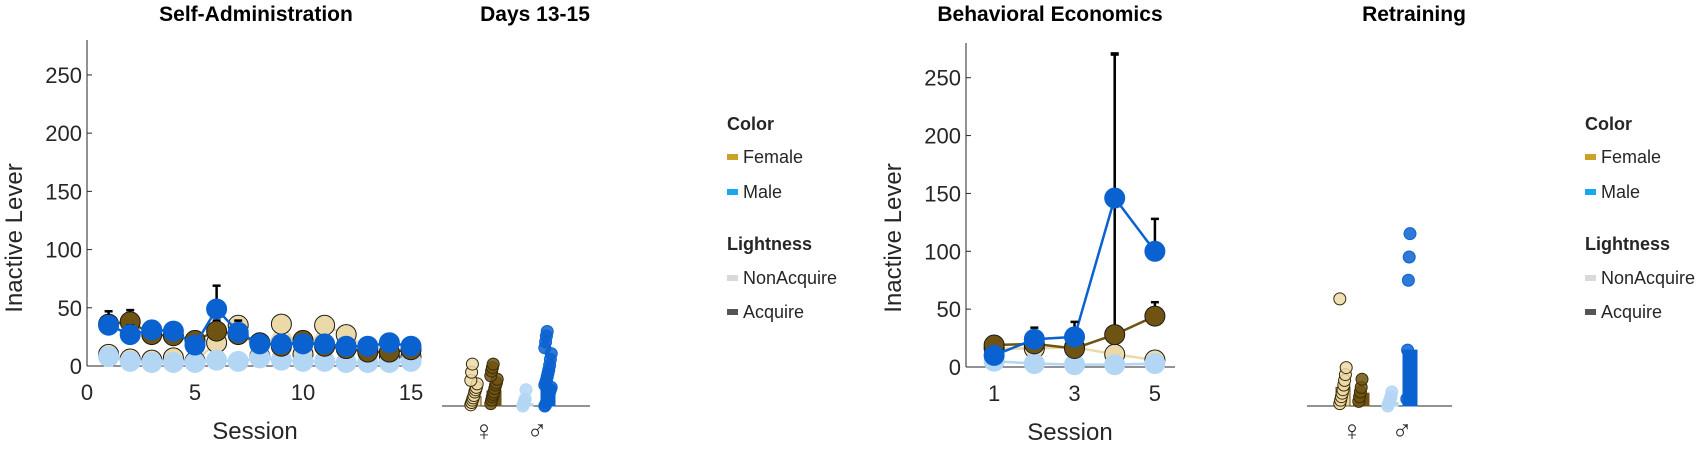 The height and width of the screenshot is (453, 1708). I want to click on x-tick-label: 15, so click(411, 392).